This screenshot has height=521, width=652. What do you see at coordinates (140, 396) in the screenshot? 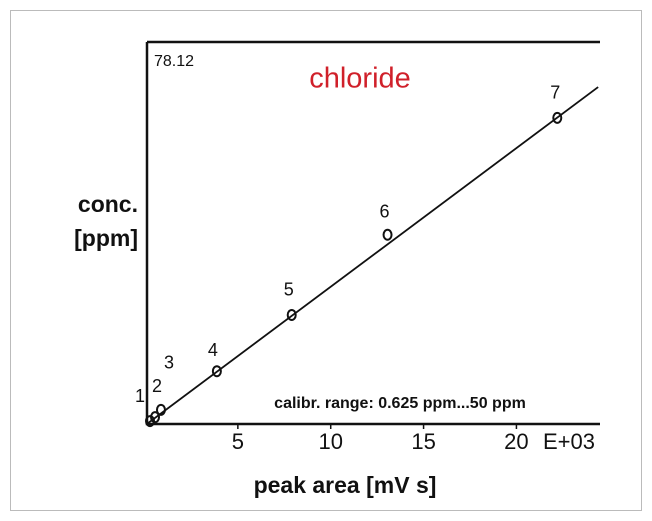
I see `point-label: 1` at bounding box center [140, 396].